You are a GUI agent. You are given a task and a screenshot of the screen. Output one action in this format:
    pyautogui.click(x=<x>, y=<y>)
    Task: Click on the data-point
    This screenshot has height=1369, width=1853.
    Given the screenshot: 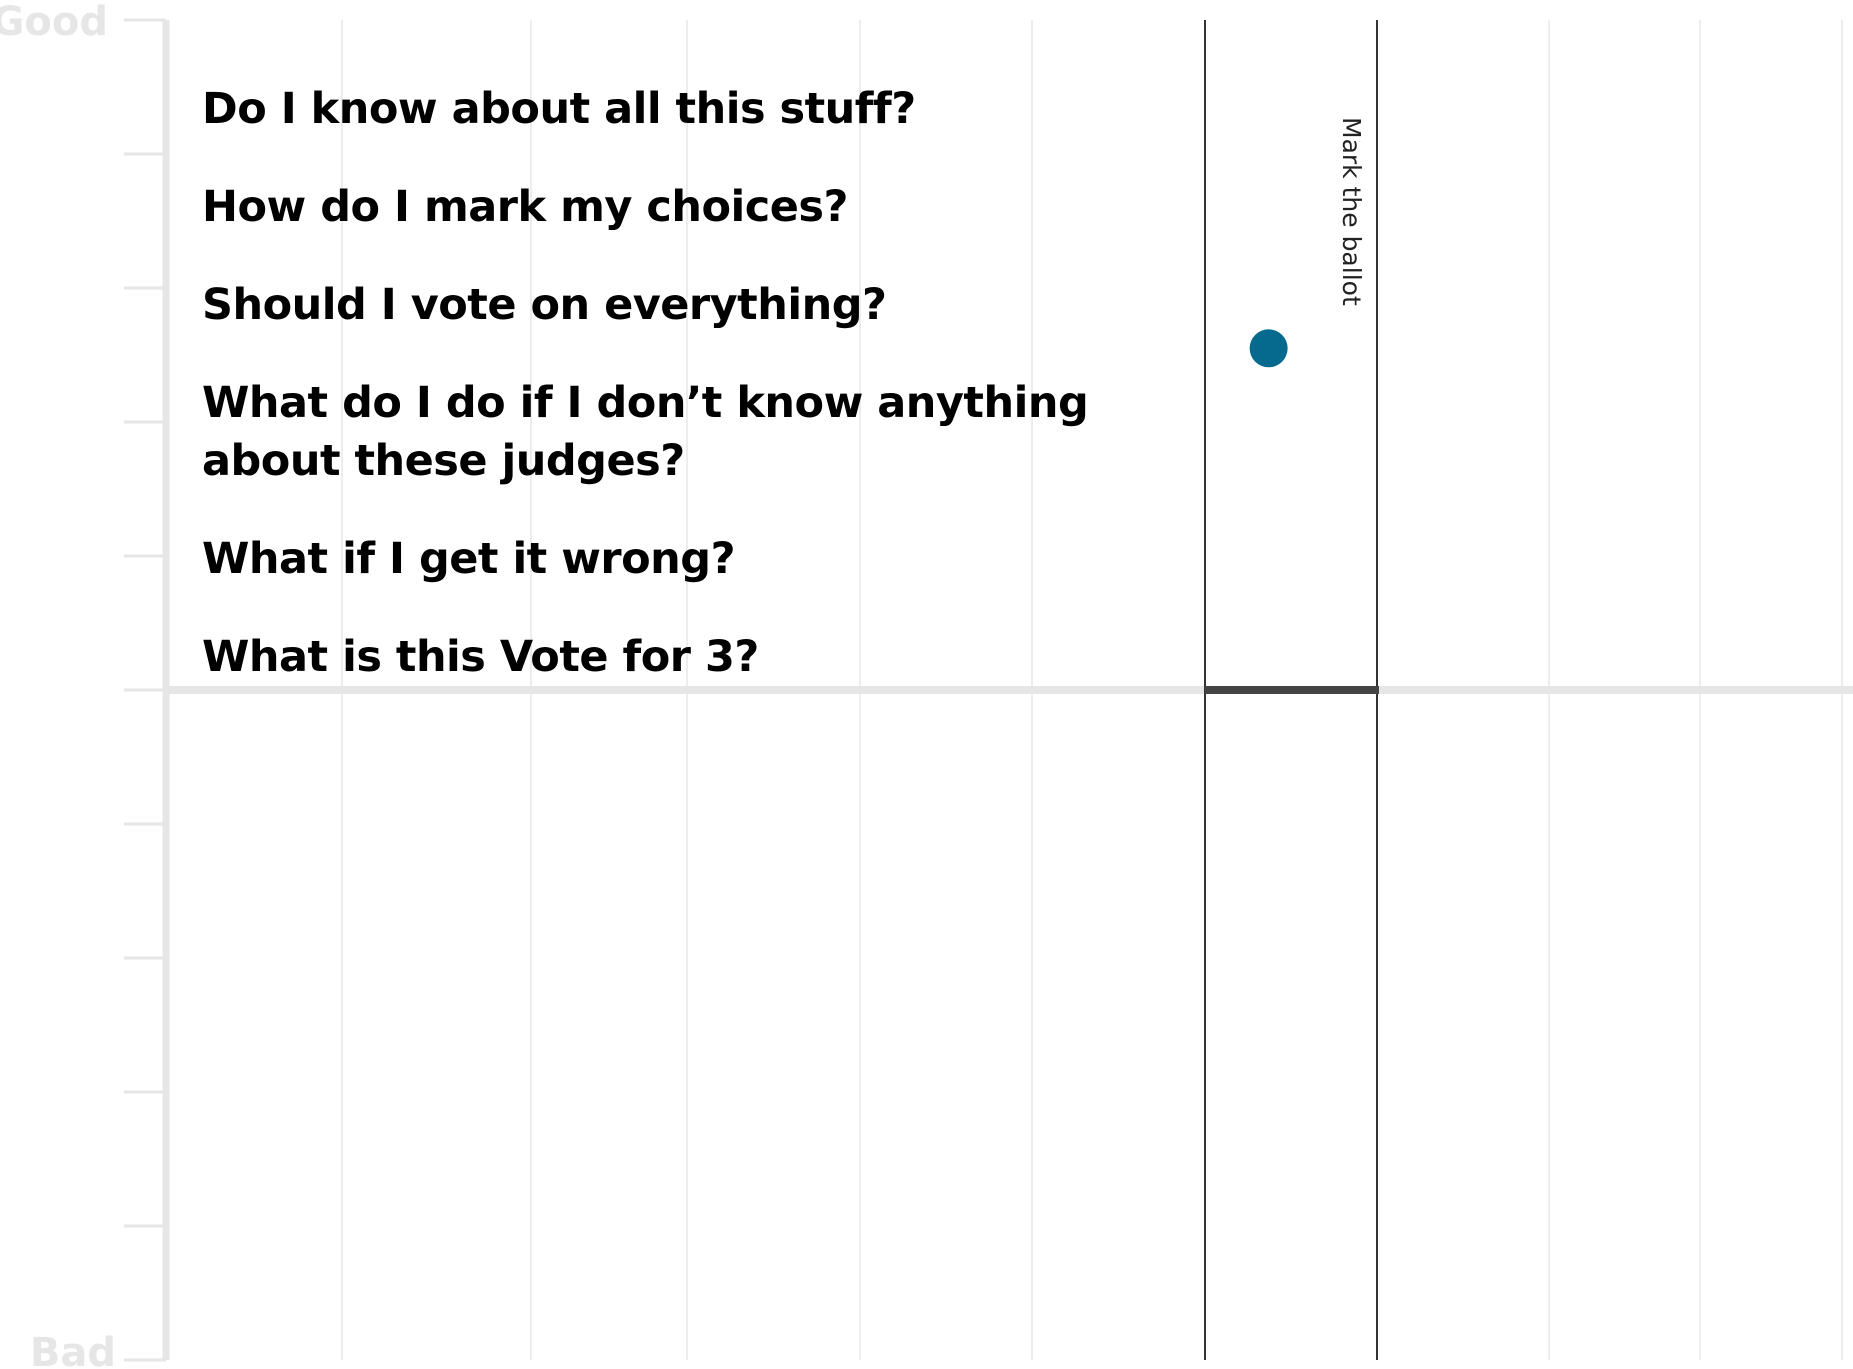 What is the action you would take?
    pyautogui.click(x=1268, y=348)
    